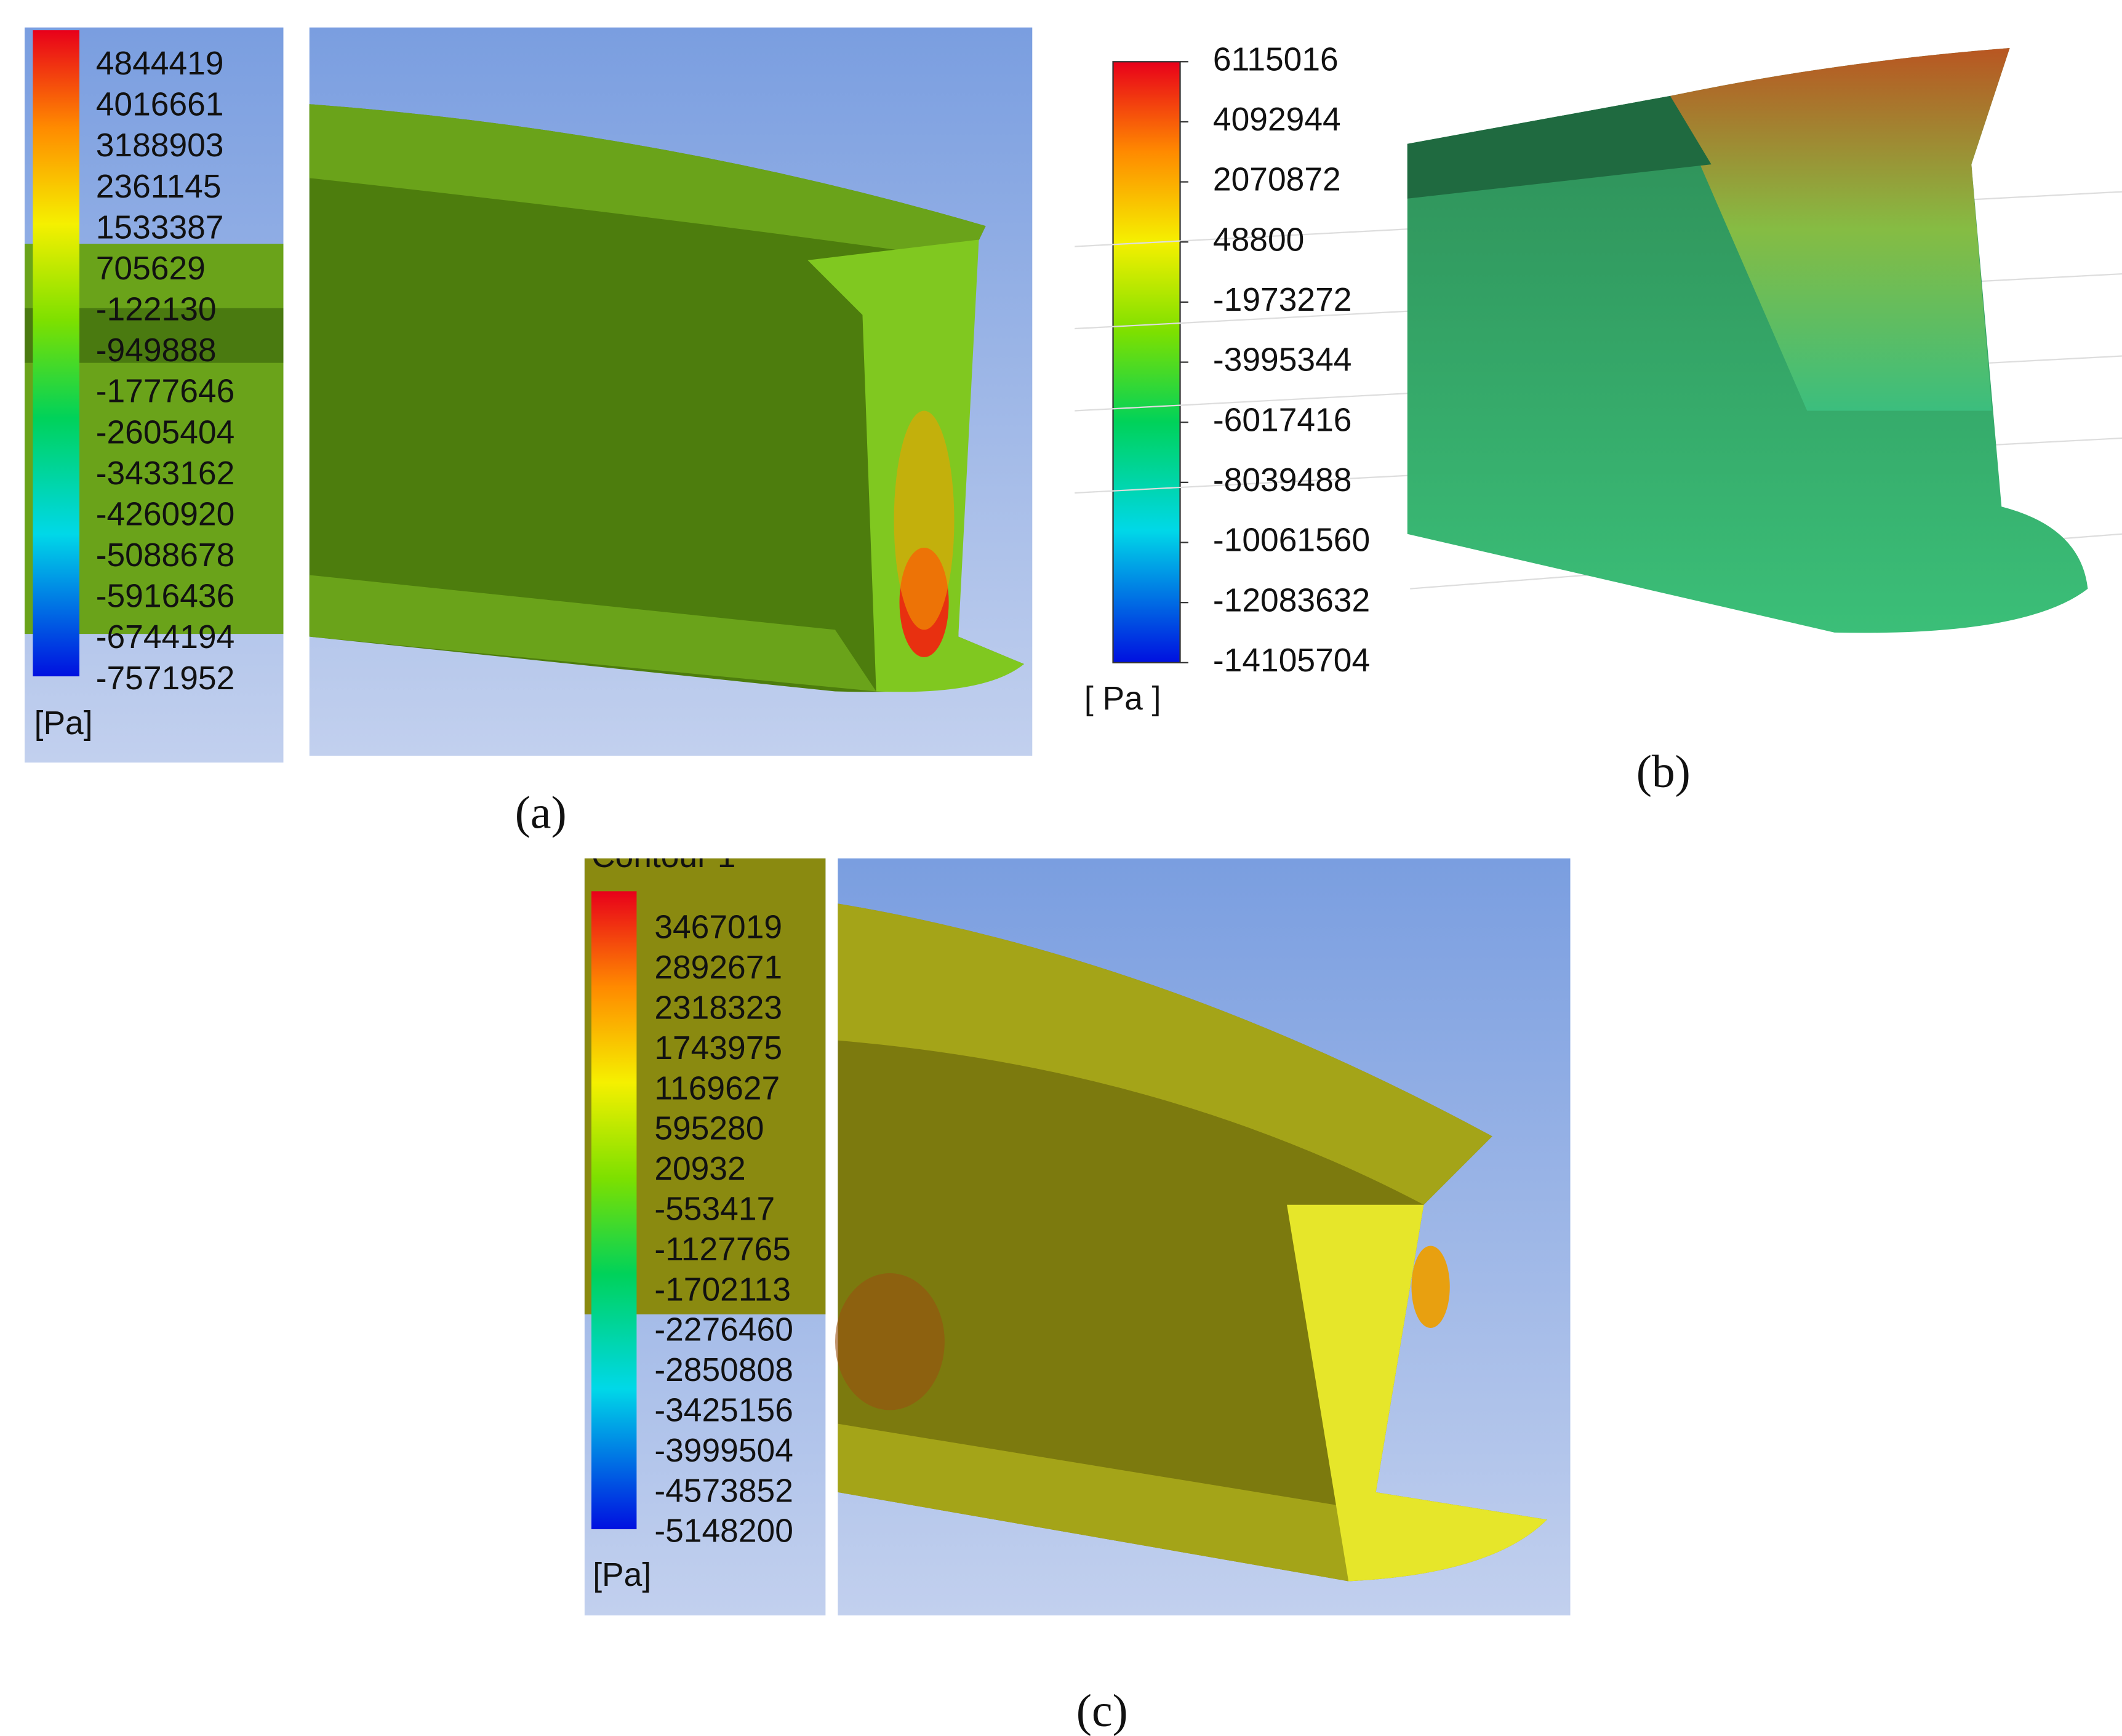 This screenshot has width=2122, height=1736. I want to click on legend-label: -3999504, so click(723, 1451).